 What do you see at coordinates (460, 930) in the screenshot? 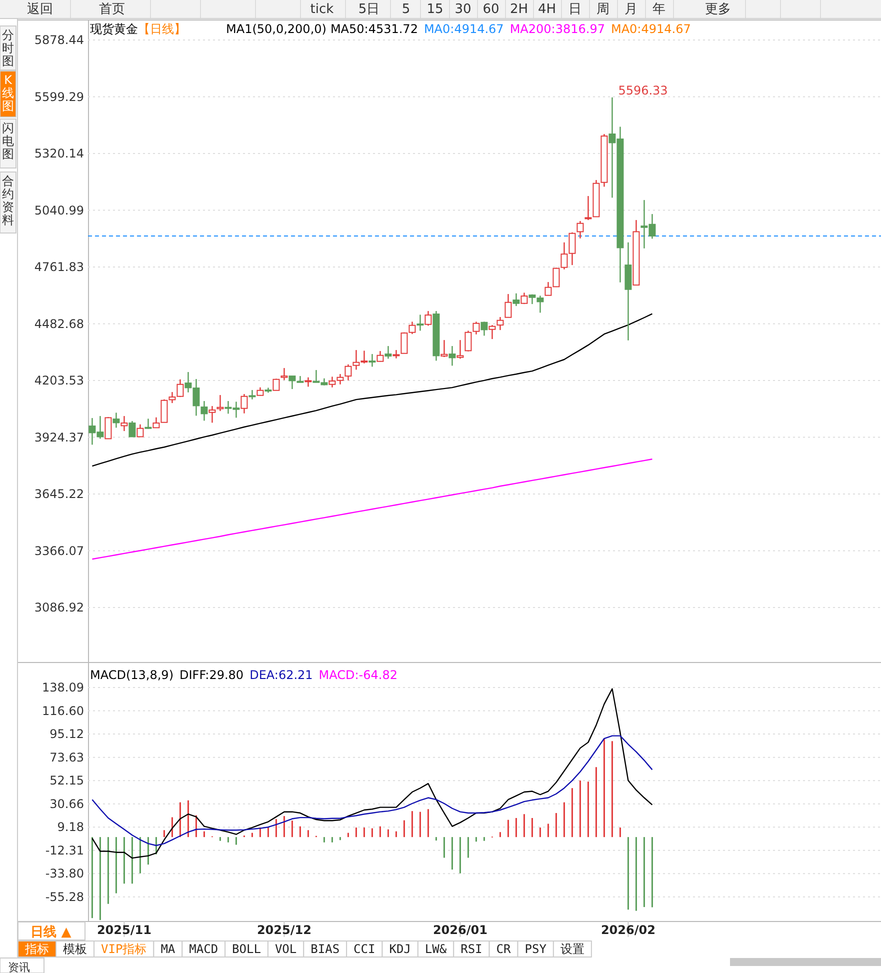
I see `x-tick-label: 2026/01` at bounding box center [460, 930].